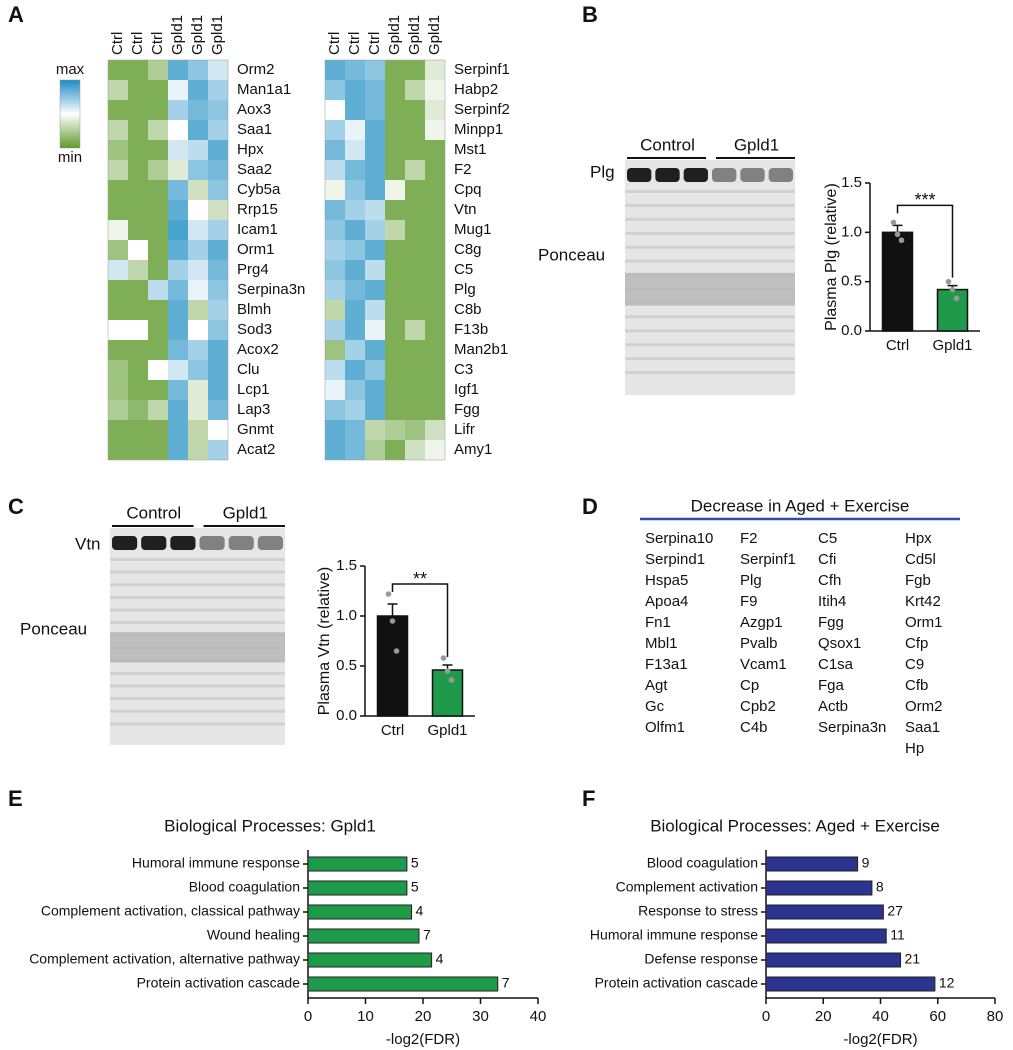 The height and width of the screenshot is (1050, 1013). I want to click on category-label: Protein activation cascade, so click(677, 983).